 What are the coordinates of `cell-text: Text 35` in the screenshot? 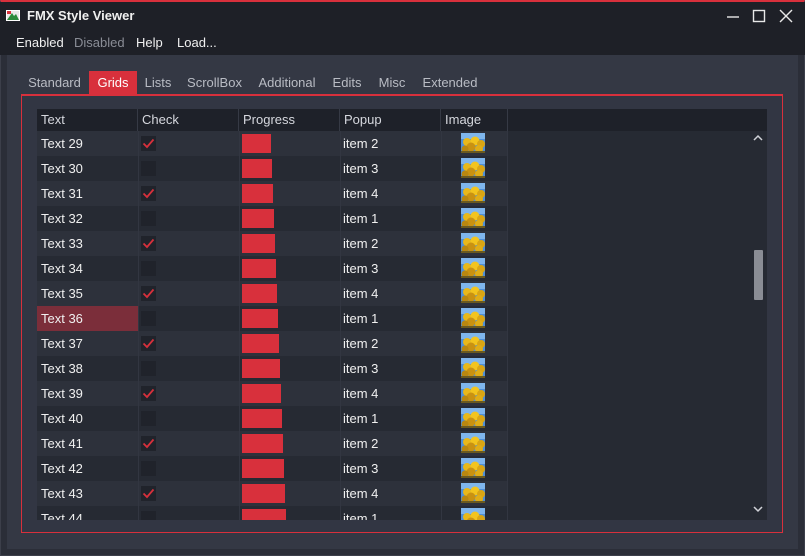 It's located at (62, 293).